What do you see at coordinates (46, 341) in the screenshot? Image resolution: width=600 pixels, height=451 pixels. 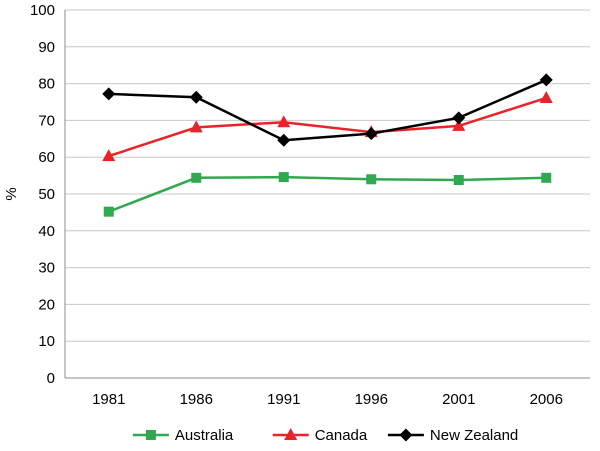 I see `y-tick-label: 10` at bounding box center [46, 341].